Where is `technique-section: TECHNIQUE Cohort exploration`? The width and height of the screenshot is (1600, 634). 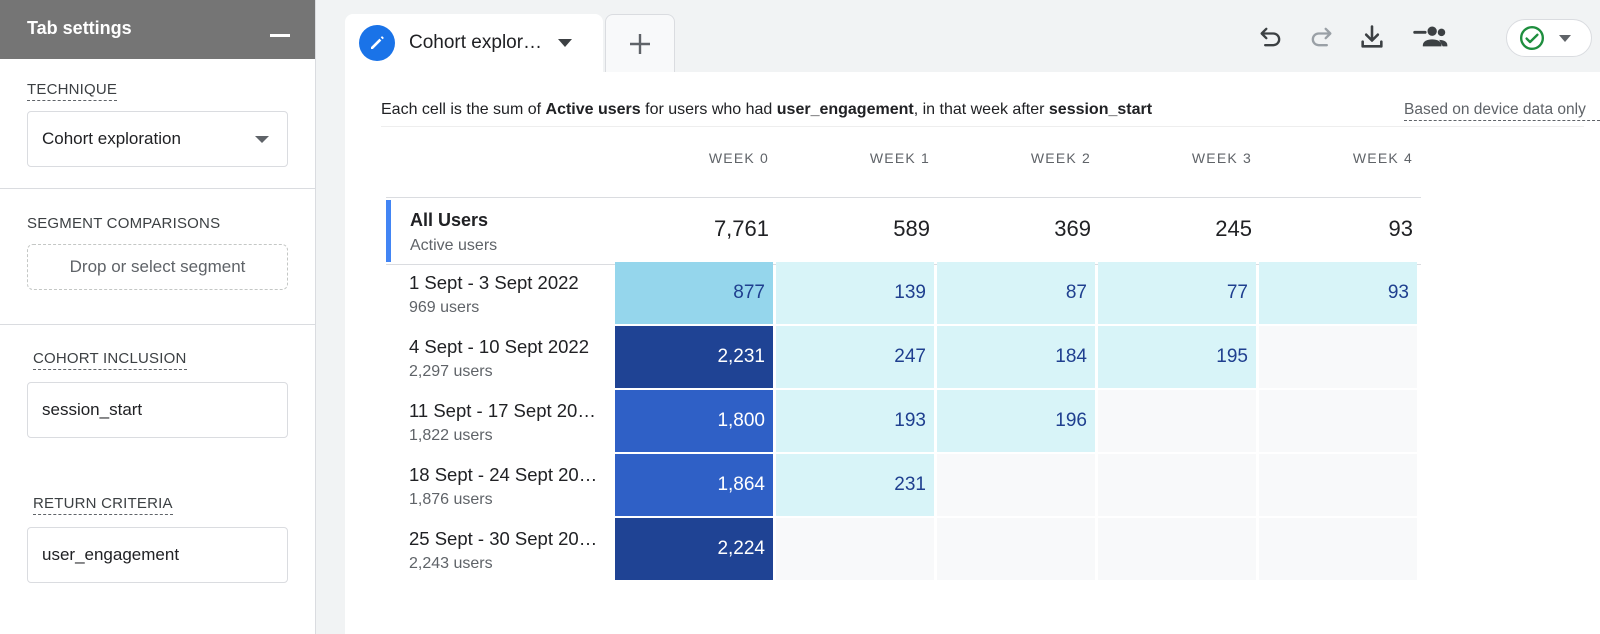
technique-section: TECHNIQUE Cohort exploration is located at coordinates (157, 124).